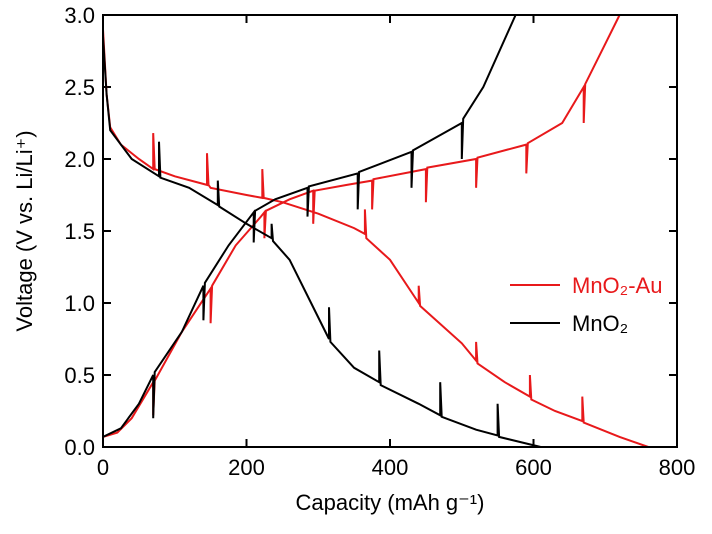 The height and width of the screenshot is (534, 712). What do you see at coordinates (79, 159) in the screenshot?
I see `y-tick-label: 2.0` at bounding box center [79, 159].